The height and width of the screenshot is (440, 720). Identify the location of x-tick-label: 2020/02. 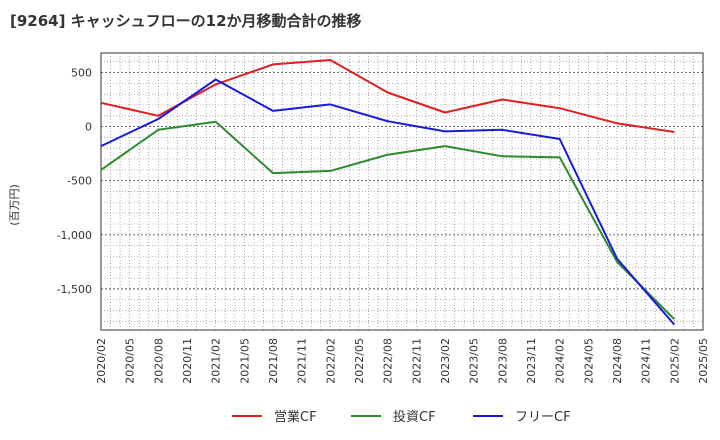
(101, 361).